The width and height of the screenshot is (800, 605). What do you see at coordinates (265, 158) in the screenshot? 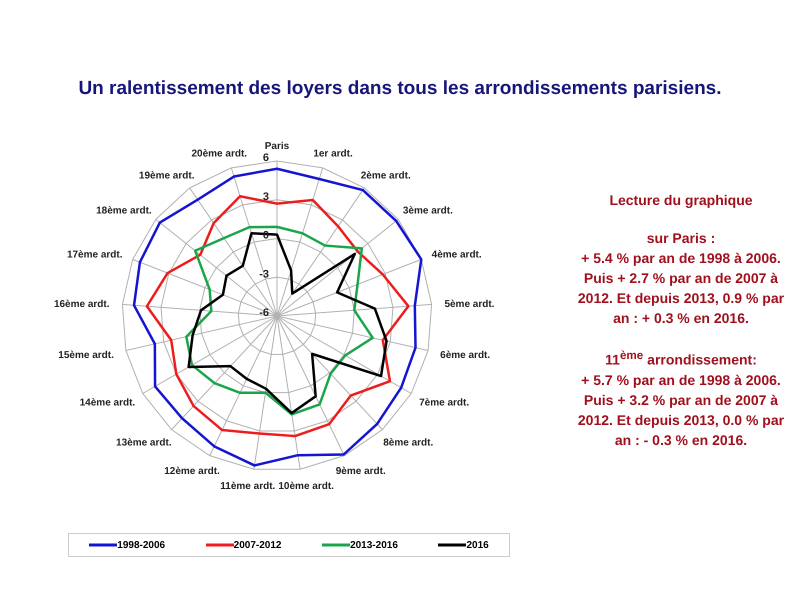
I see `y-tick-label: 6` at bounding box center [265, 158].